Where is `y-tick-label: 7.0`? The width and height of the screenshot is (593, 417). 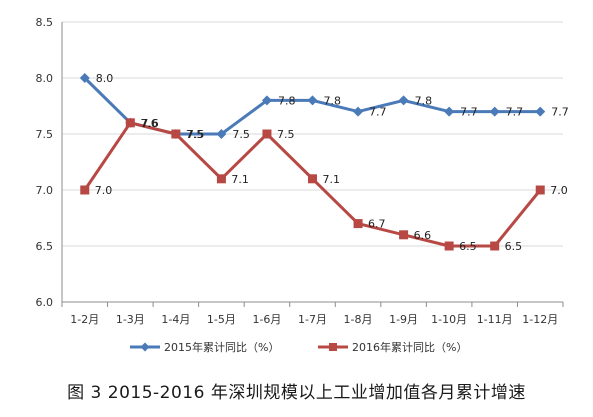
y-tick-label: 7.0 is located at coordinates (45, 190).